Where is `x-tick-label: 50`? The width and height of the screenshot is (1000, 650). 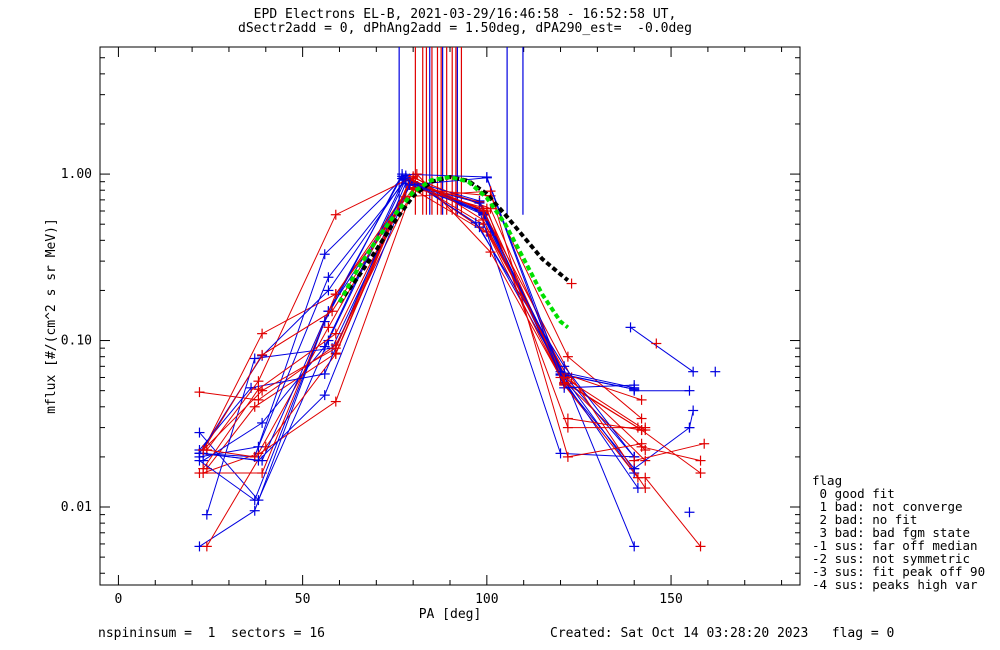 x-tick-label: 50 is located at coordinates (303, 599).